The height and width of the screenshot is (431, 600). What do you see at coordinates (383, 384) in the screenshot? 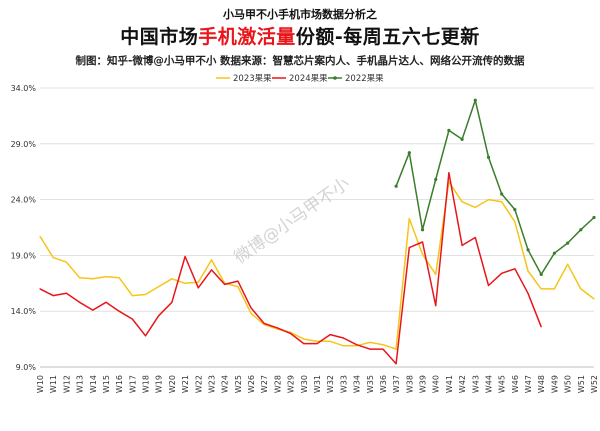
I see `x-tick-label: W36` at bounding box center [383, 384].